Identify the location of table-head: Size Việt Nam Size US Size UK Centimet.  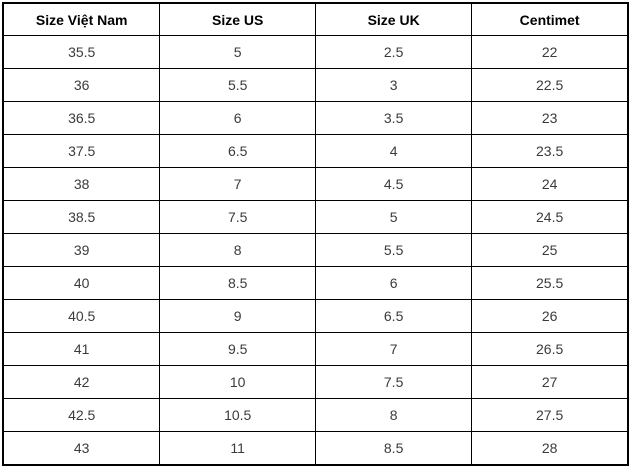
(315, 19).